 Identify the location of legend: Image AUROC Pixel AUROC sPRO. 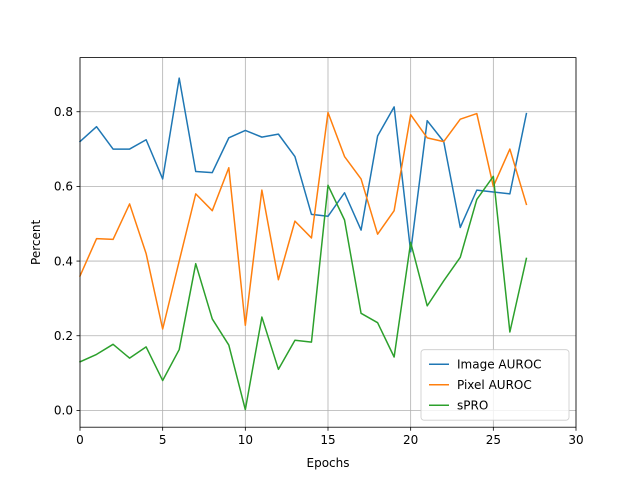
(495, 385).